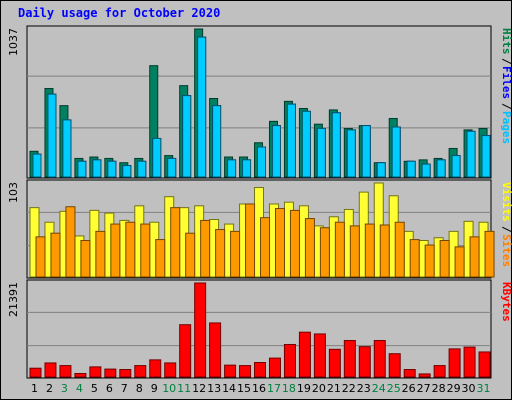  What do you see at coordinates (79, 388) in the screenshot?
I see `xtick-label-4: 4` at bounding box center [79, 388].